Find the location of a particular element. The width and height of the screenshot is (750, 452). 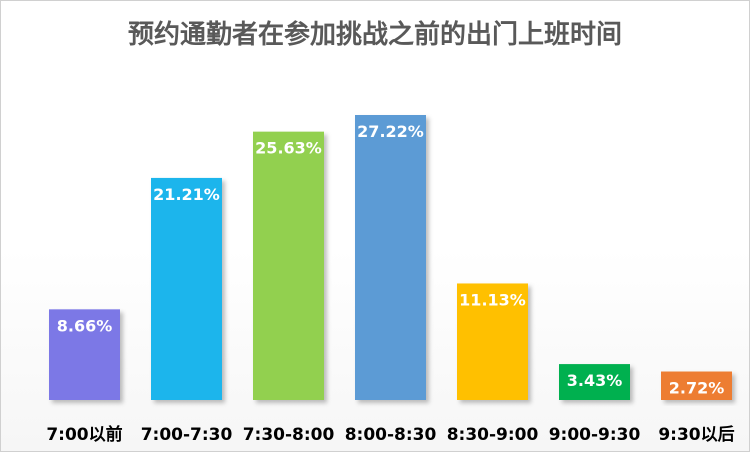

category-label-7: 9:30以后 is located at coordinates (696, 435).